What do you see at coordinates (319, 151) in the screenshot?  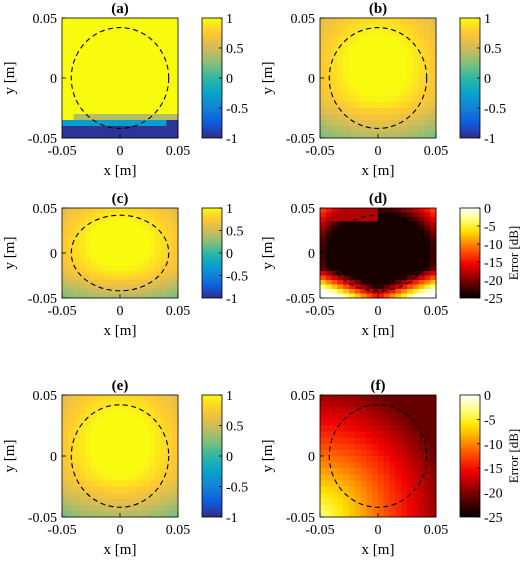 I see `x-tick-label: -0.05` at bounding box center [319, 151].